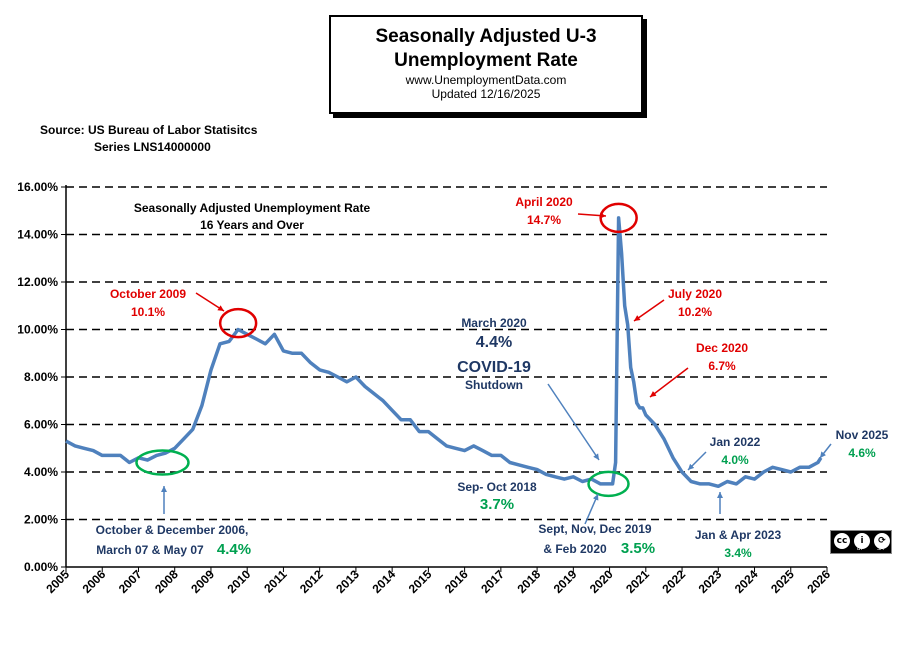 This screenshot has width=910, height=661. What do you see at coordinates (735, 442) in the screenshot?
I see `annotation-label: Jan 2022` at bounding box center [735, 442].